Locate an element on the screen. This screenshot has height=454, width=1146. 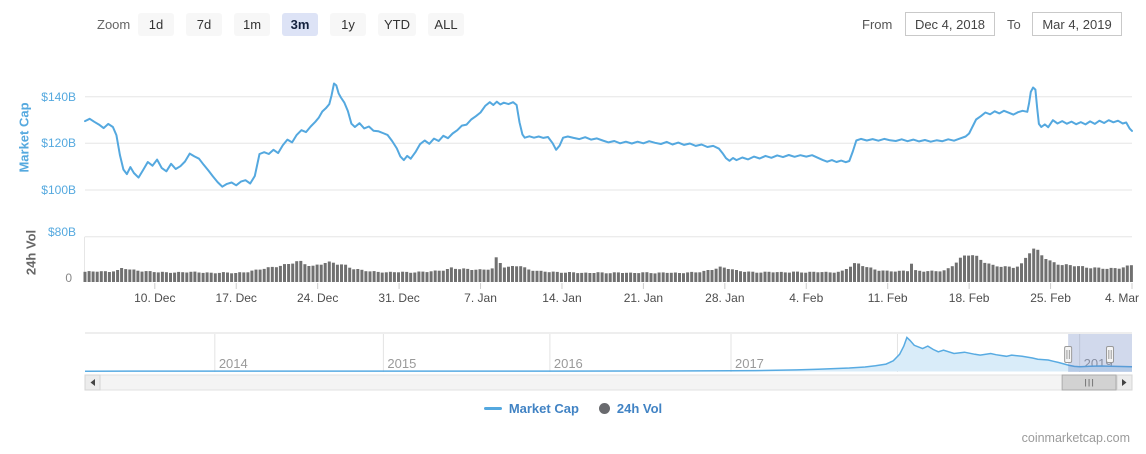
zoom-button-all: ALL is located at coordinates (446, 24).